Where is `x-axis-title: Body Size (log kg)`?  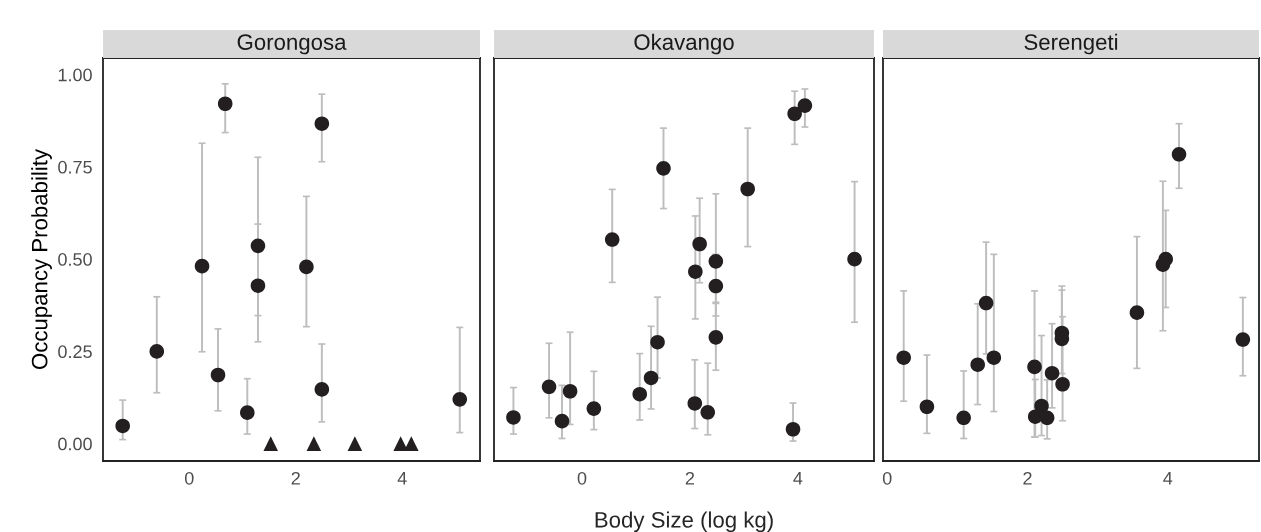
x-axis-title: Body Size (log kg) is located at coordinates (684, 521).